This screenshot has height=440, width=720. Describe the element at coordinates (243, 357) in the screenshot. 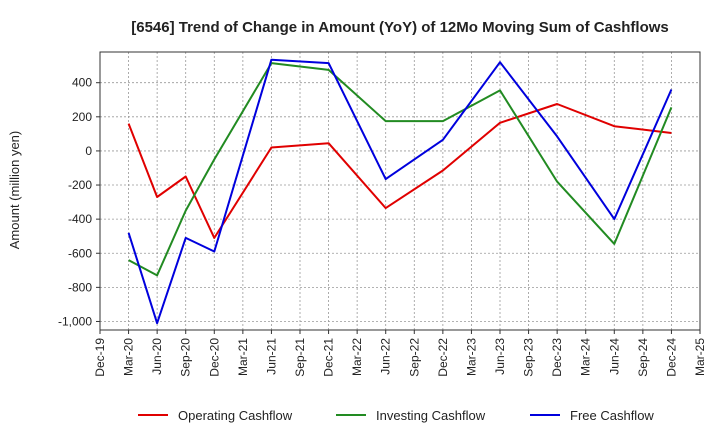

I see `x-tick-label: Mar-21` at that location.